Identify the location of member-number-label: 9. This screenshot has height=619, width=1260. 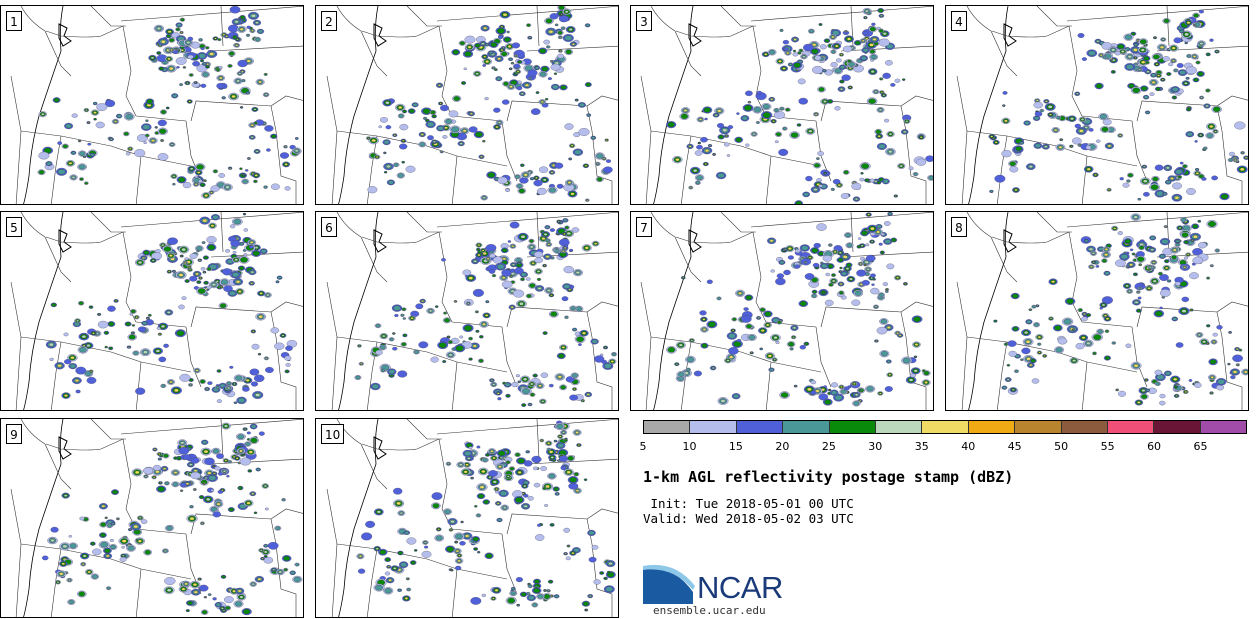
(14, 434).